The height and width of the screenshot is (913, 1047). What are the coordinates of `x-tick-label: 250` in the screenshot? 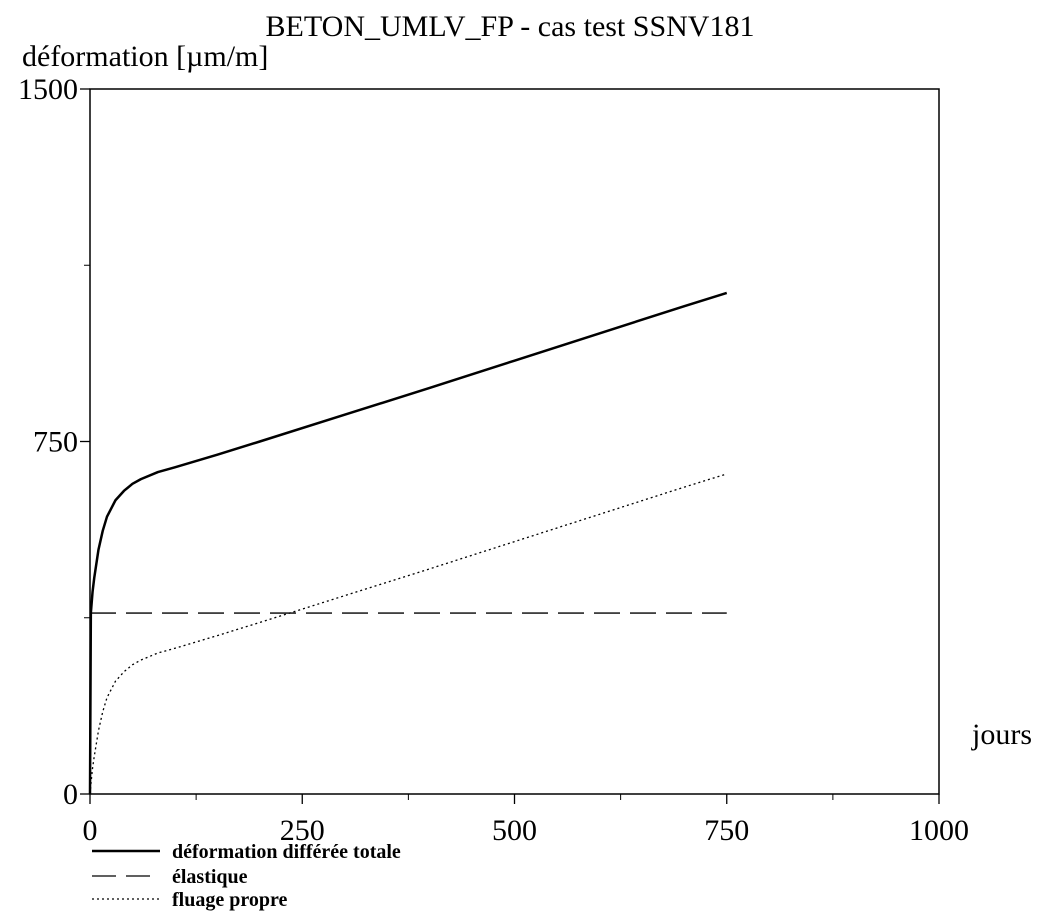 It's located at (302, 830).